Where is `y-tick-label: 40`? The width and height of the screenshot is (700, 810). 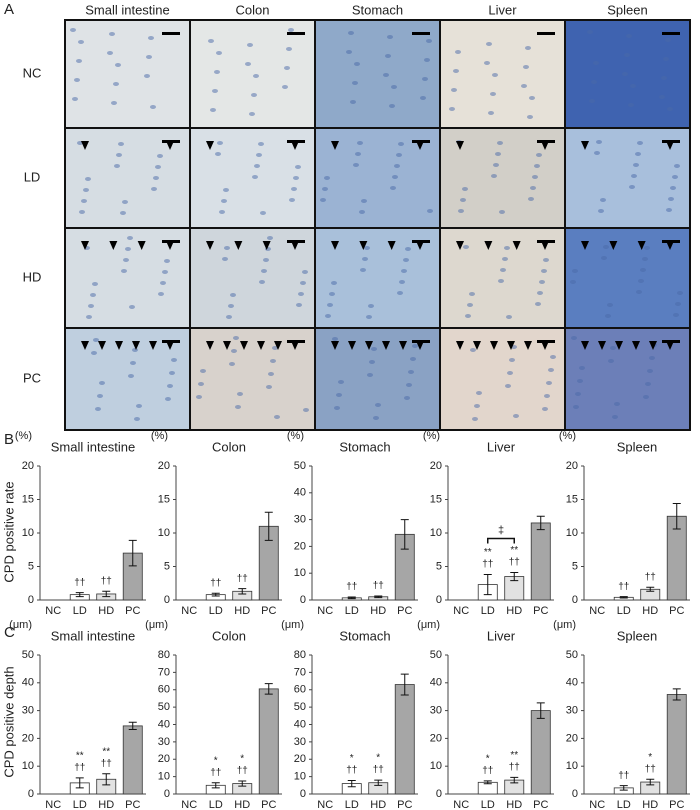 y-tick-label: 40 is located at coordinates (164, 724).